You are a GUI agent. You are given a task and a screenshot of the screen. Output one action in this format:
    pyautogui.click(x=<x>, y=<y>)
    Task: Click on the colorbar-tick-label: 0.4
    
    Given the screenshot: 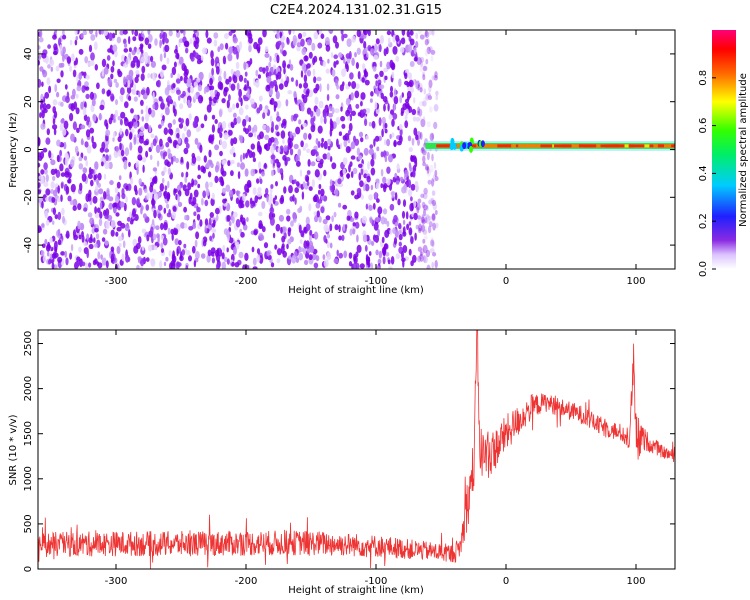 What is the action you would take?
    pyautogui.click(x=703, y=173)
    